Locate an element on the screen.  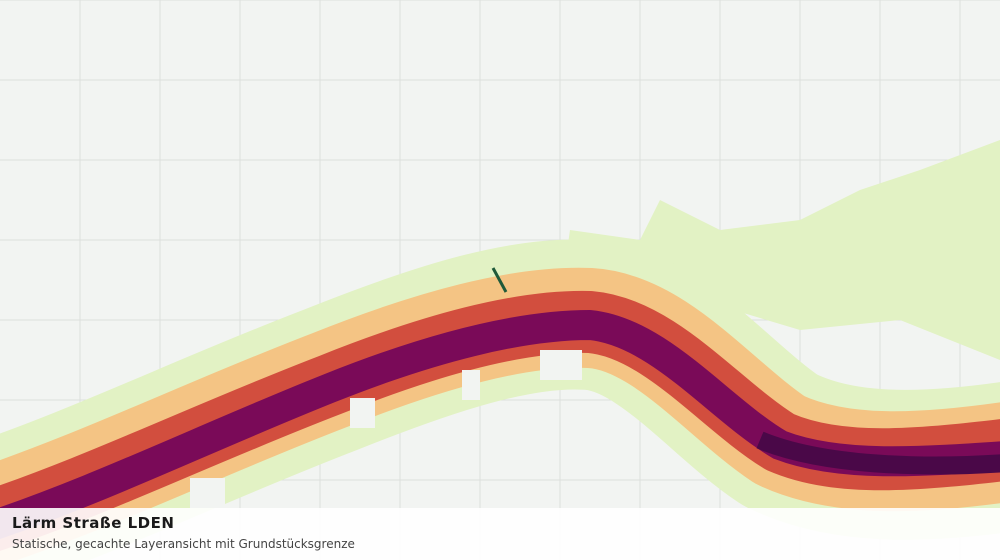
layer-title: Lärm Straße LDEN is located at coordinates (93, 523).